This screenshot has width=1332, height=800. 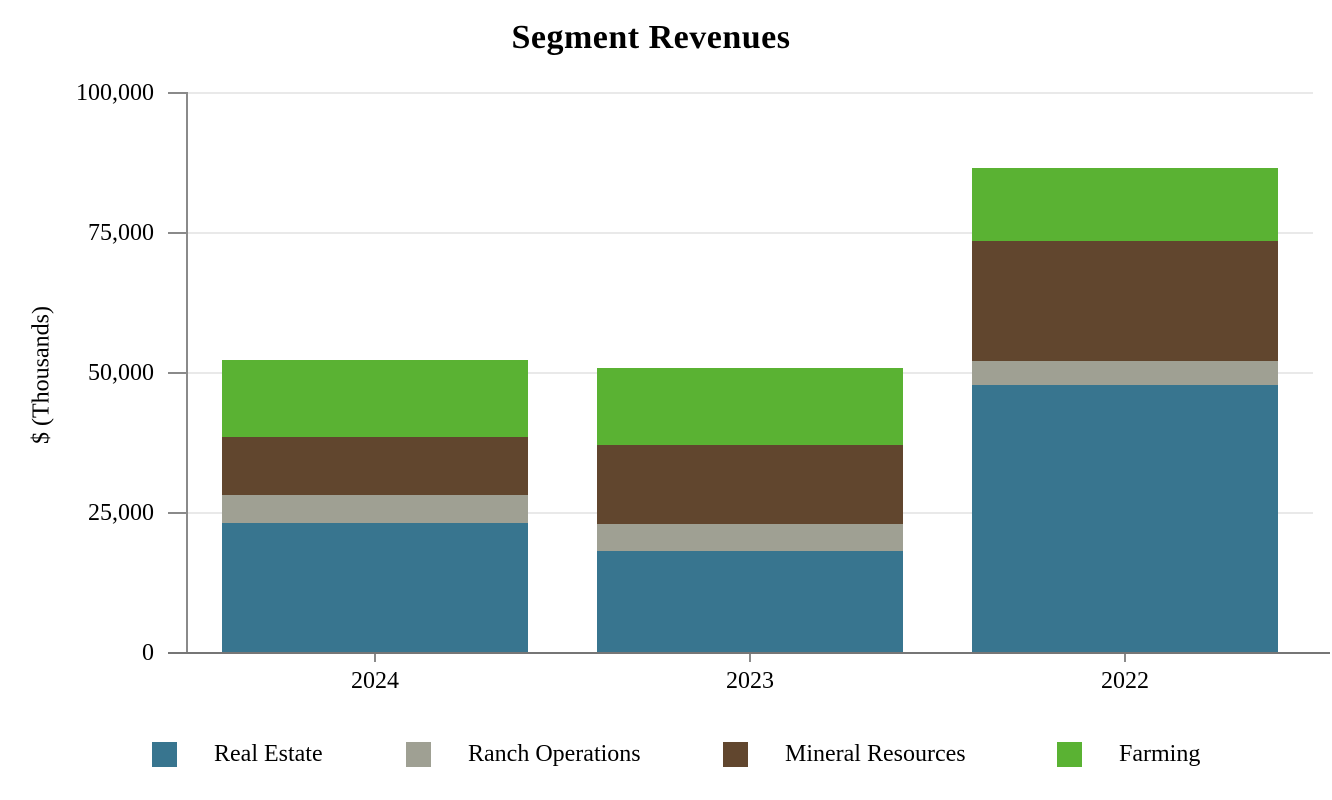 I want to click on legend-label: Ranch Operations, so click(x=554, y=754).